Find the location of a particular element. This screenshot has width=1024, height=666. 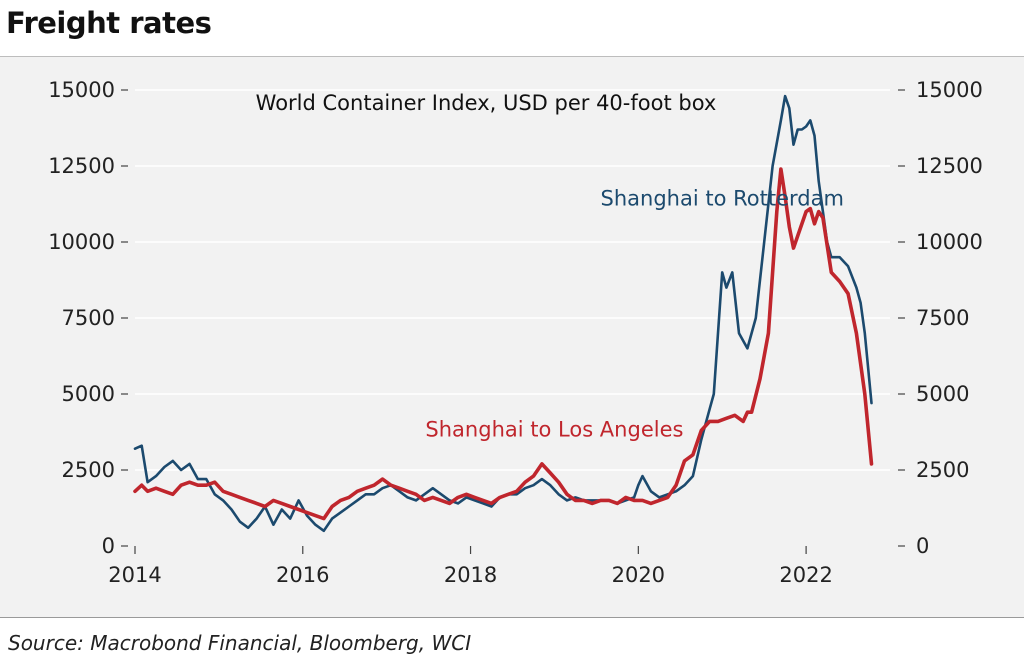

y-tick-label-left: 7500 is located at coordinates (88, 318).